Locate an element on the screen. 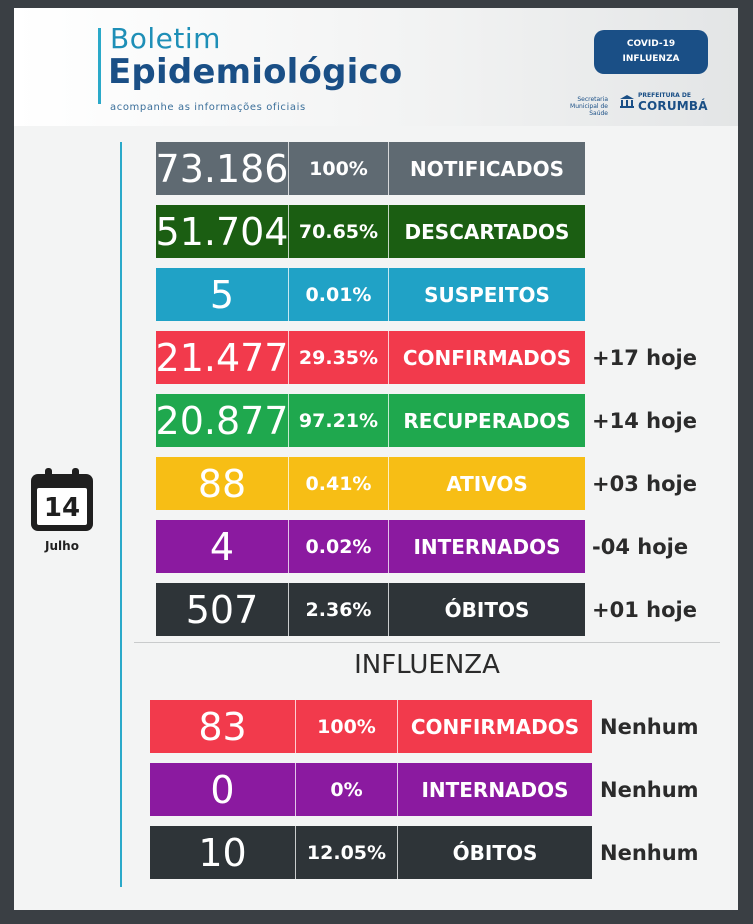  row-percent: 0.41% is located at coordinates (338, 483).